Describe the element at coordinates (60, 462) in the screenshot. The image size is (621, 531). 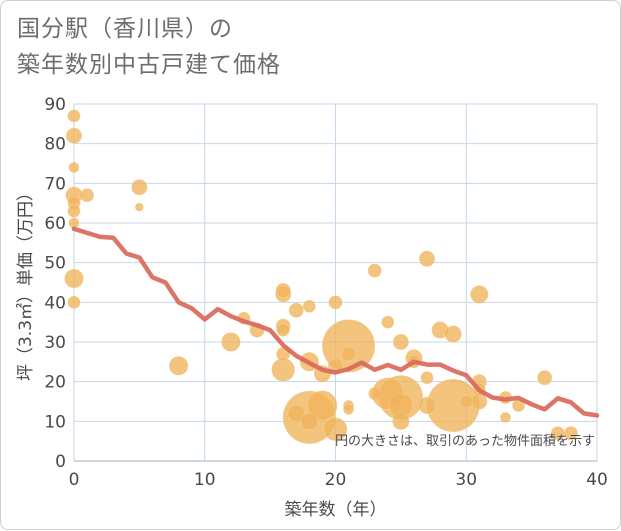
I see `y-tick-label: 0` at that location.